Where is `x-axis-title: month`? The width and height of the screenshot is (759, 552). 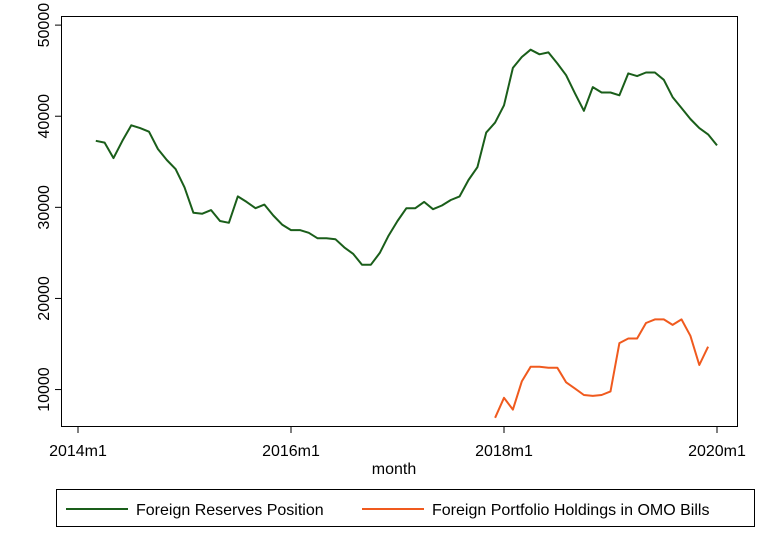 x-axis-title: month is located at coordinates (394, 469).